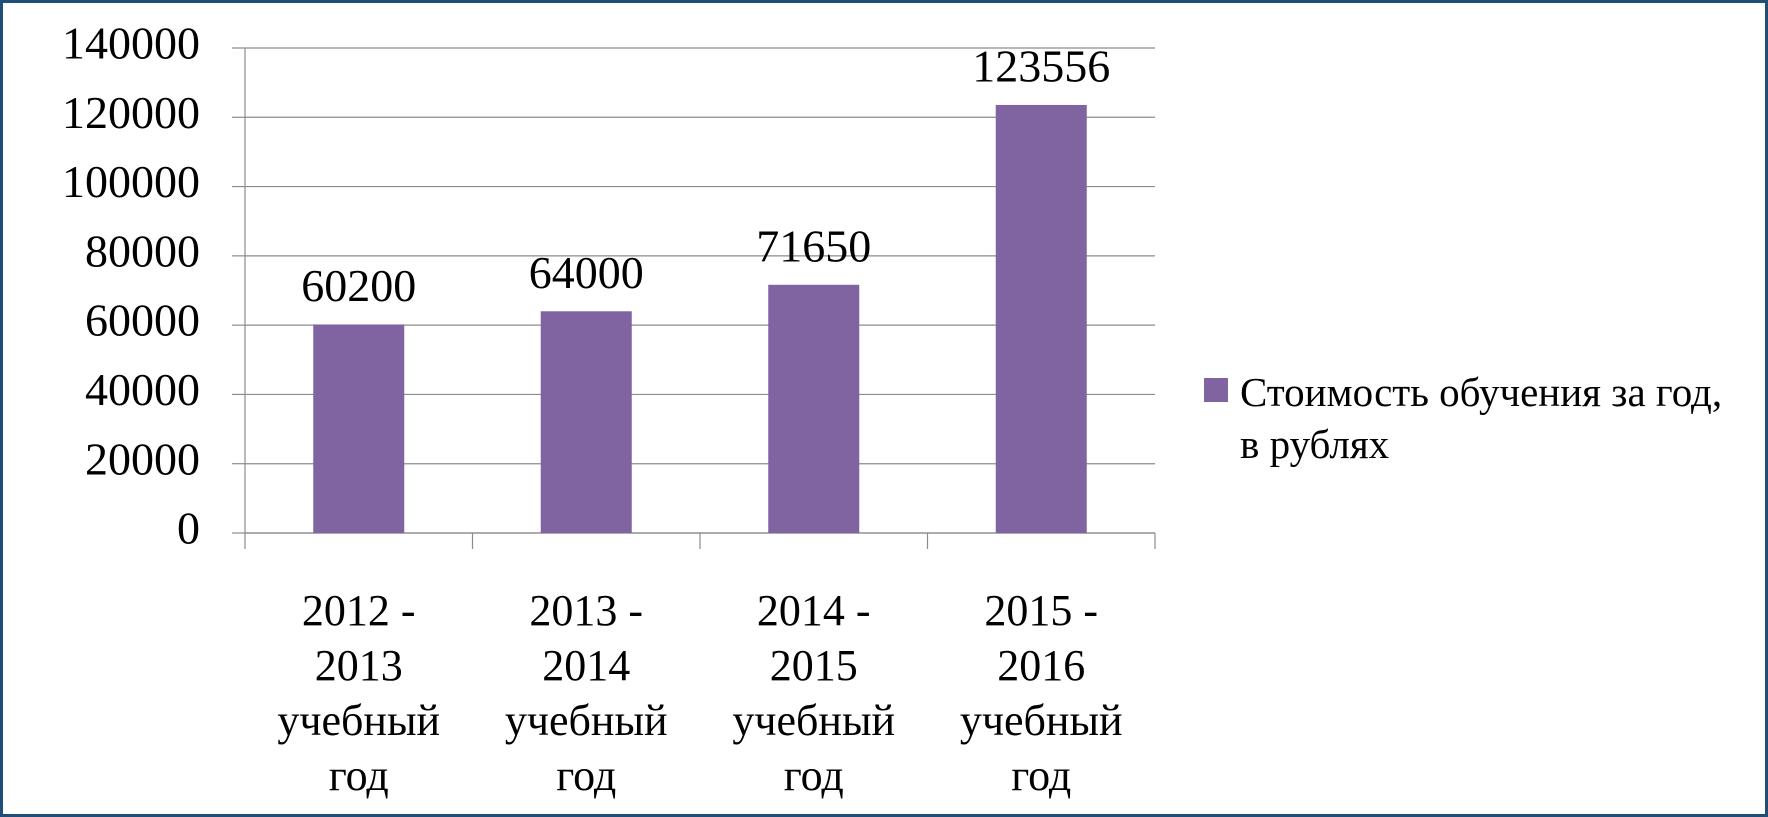 This screenshot has height=817, width=1768. Describe the element at coordinates (358, 285) in the screenshot. I see `data-label: 60200` at that location.